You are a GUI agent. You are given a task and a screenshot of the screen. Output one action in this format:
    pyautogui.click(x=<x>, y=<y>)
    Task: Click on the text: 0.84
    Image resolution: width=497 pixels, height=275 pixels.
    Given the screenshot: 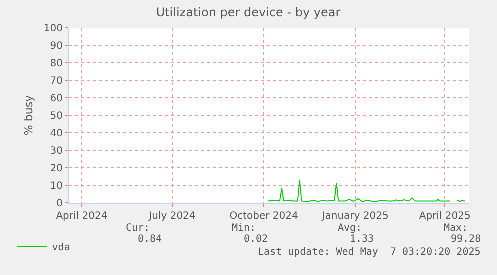 What is the action you would take?
    pyautogui.click(x=150, y=239)
    